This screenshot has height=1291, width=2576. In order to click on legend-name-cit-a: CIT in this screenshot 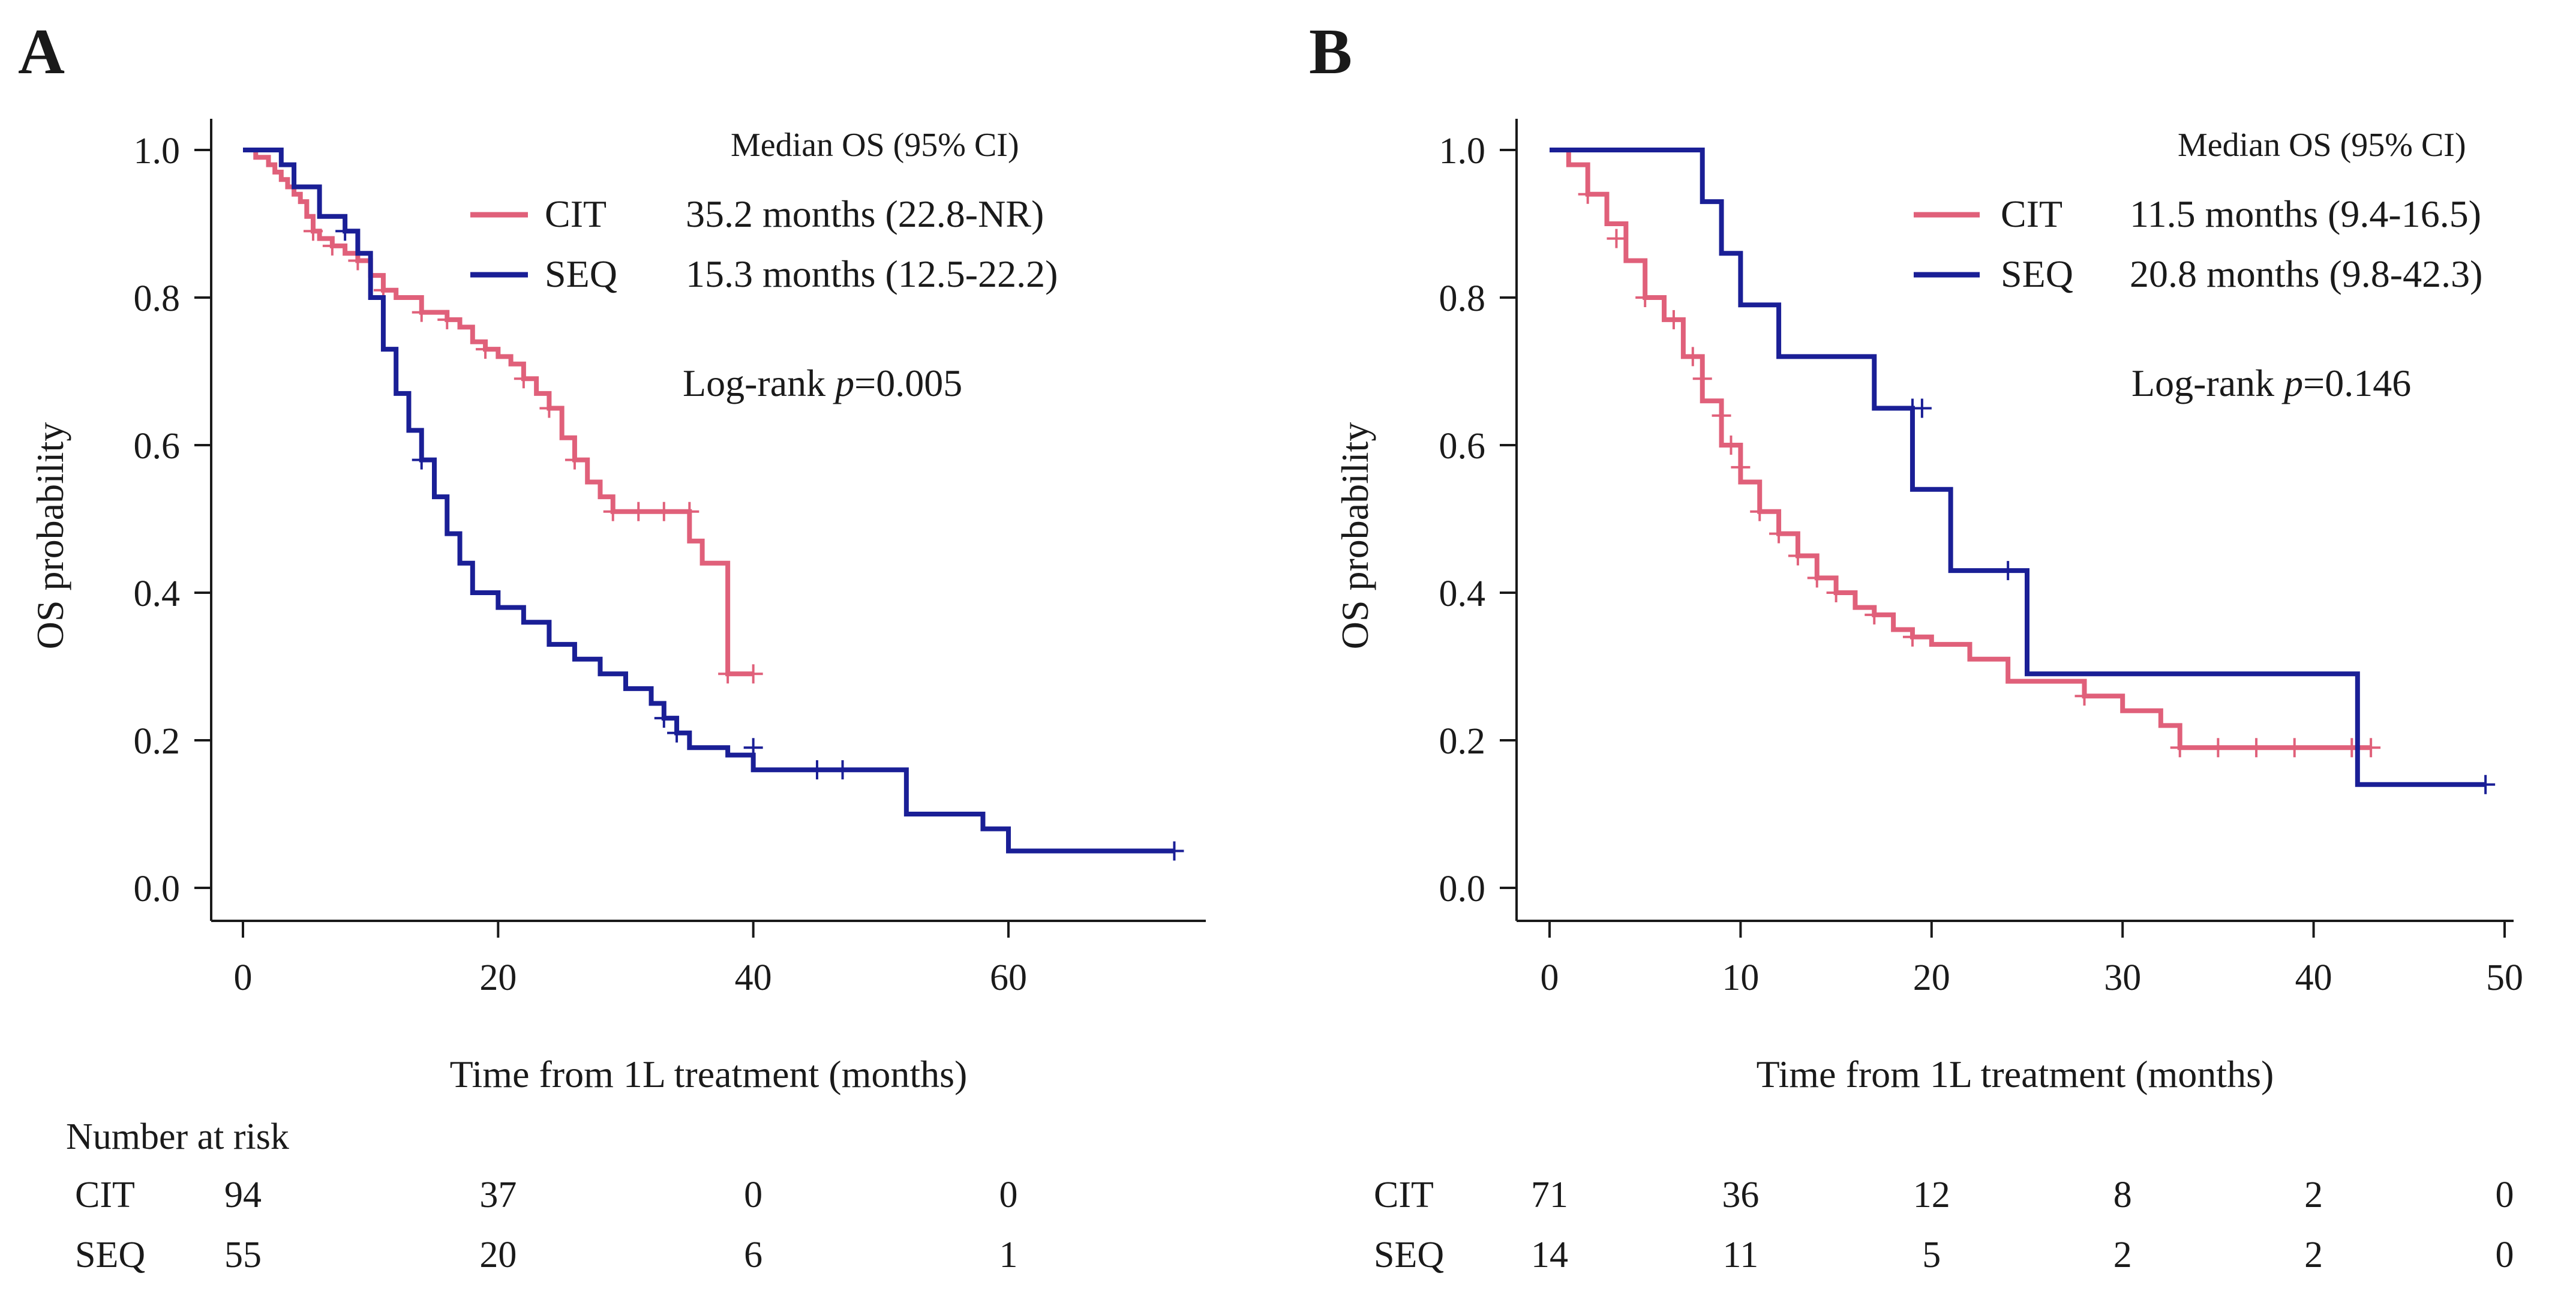, I will do `click(576, 214)`.